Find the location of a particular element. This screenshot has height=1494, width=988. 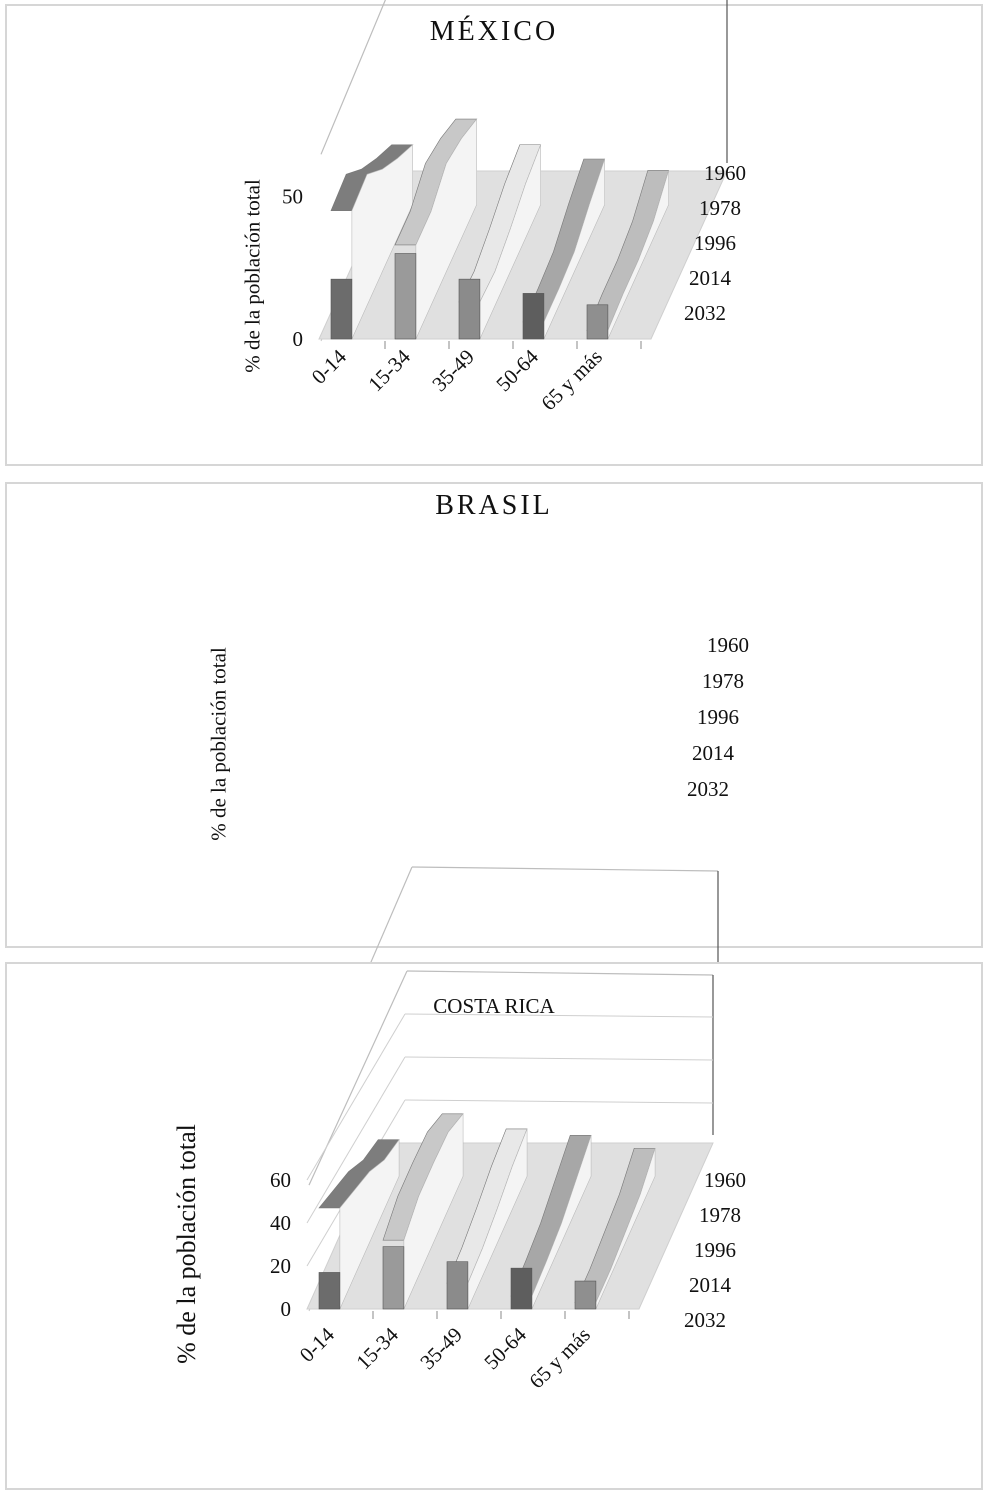

wall-edge is located at coordinates (353, 77).